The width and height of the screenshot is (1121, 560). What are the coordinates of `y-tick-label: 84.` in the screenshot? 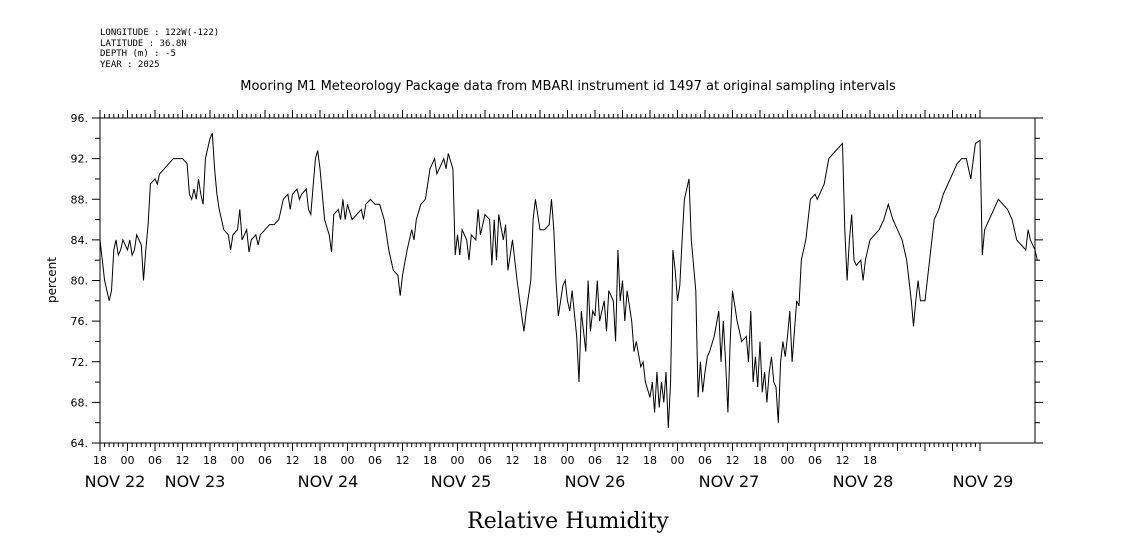 It's located at (80, 240).